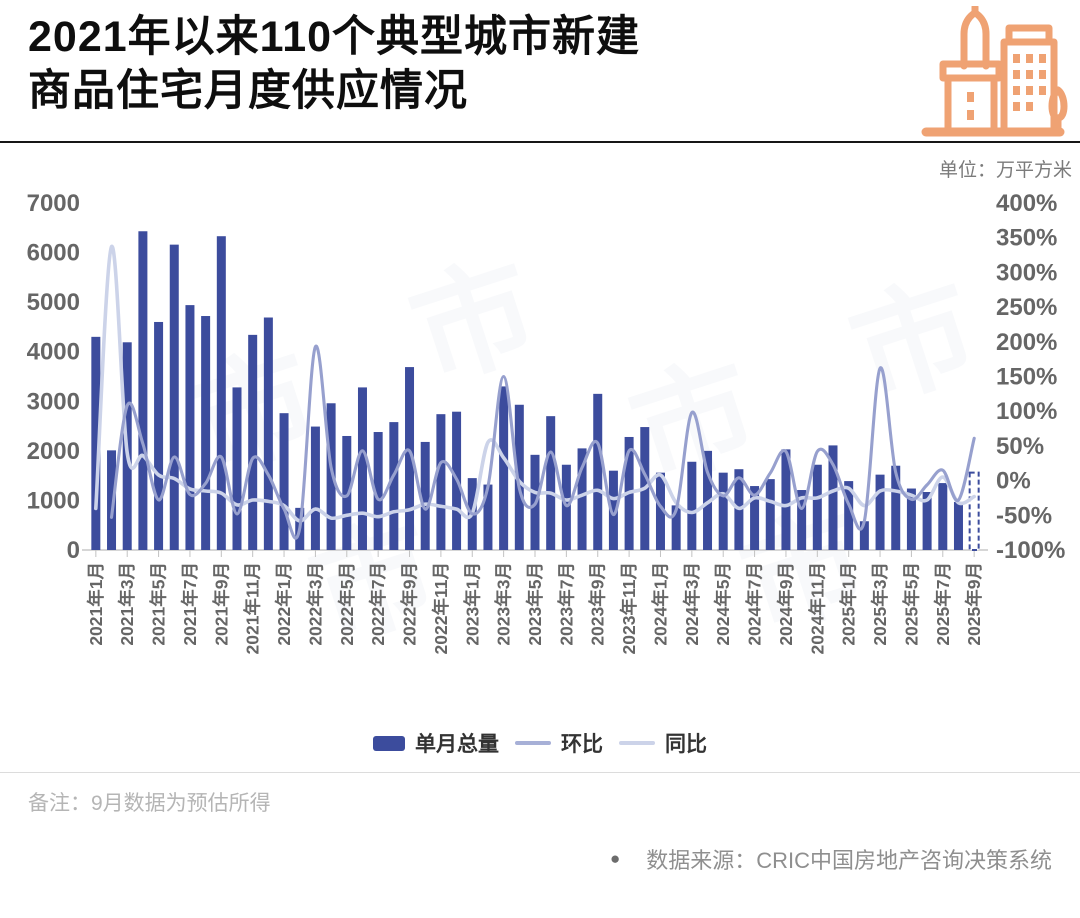  What do you see at coordinates (53, 302) in the screenshot?
I see `svg-text: 5000` at bounding box center [53, 302].